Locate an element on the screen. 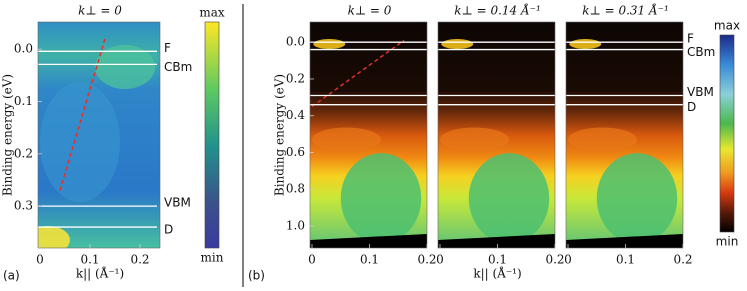  panel-label: (b) is located at coordinates (256, 276).